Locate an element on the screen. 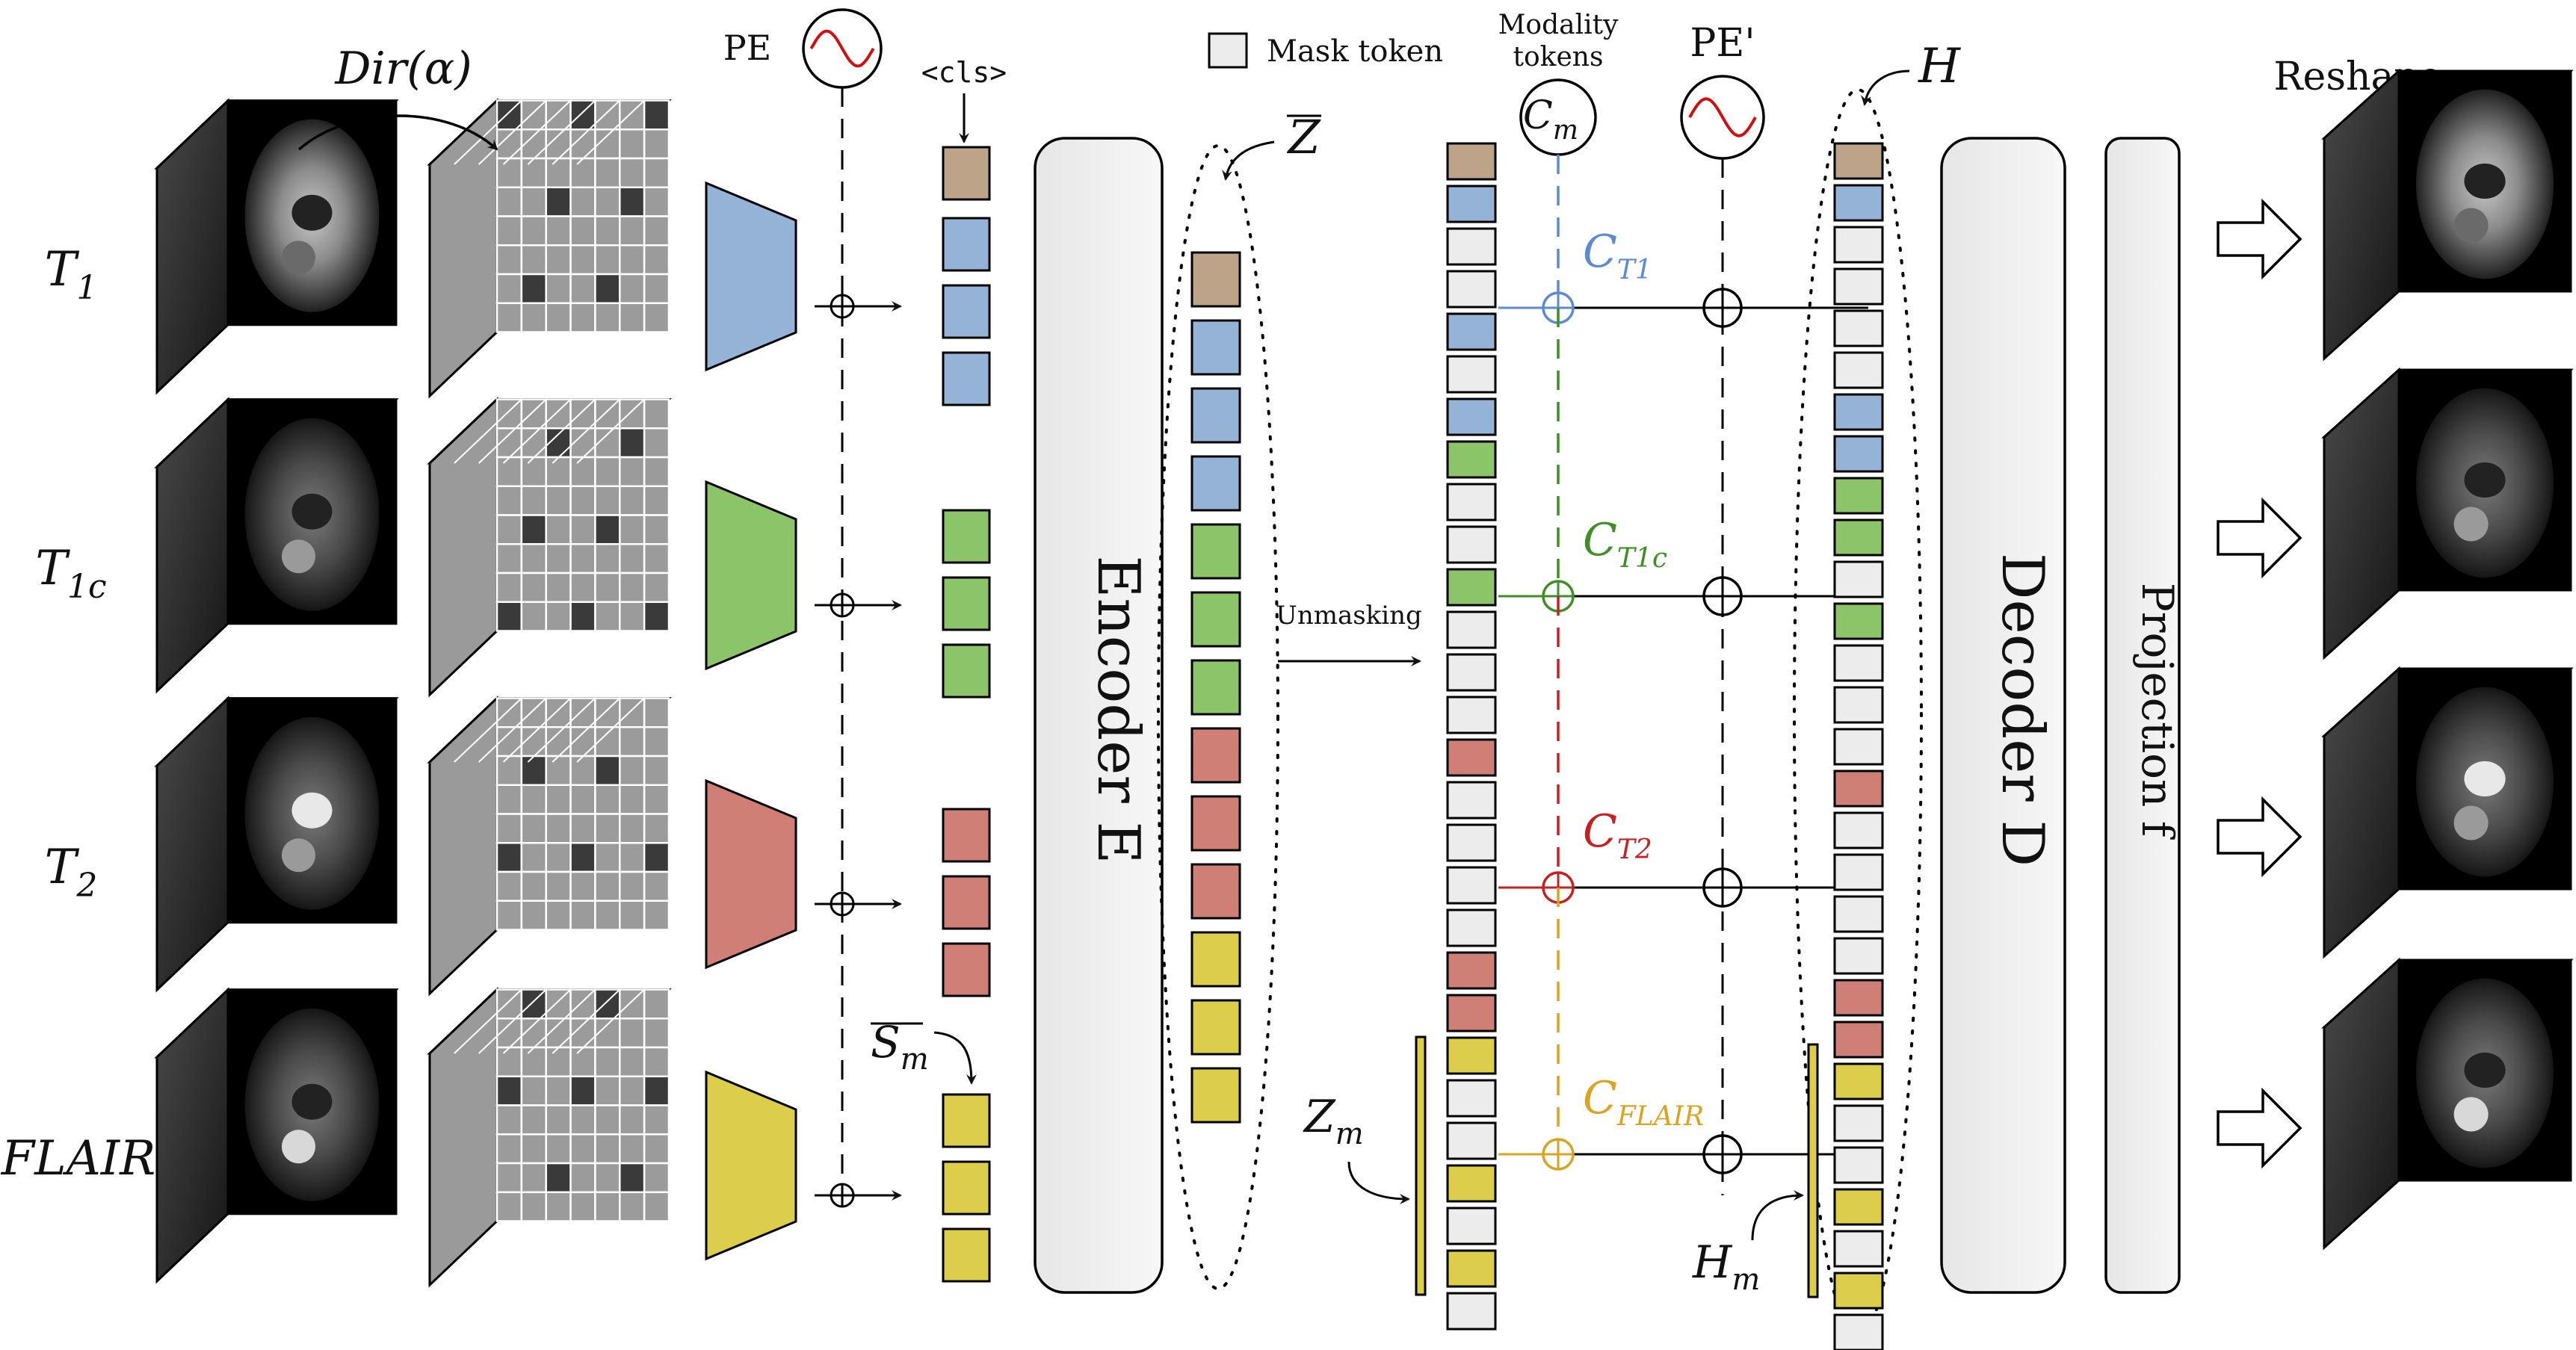  modality-code-label: CT1c is located at coordinates (1625, 544).